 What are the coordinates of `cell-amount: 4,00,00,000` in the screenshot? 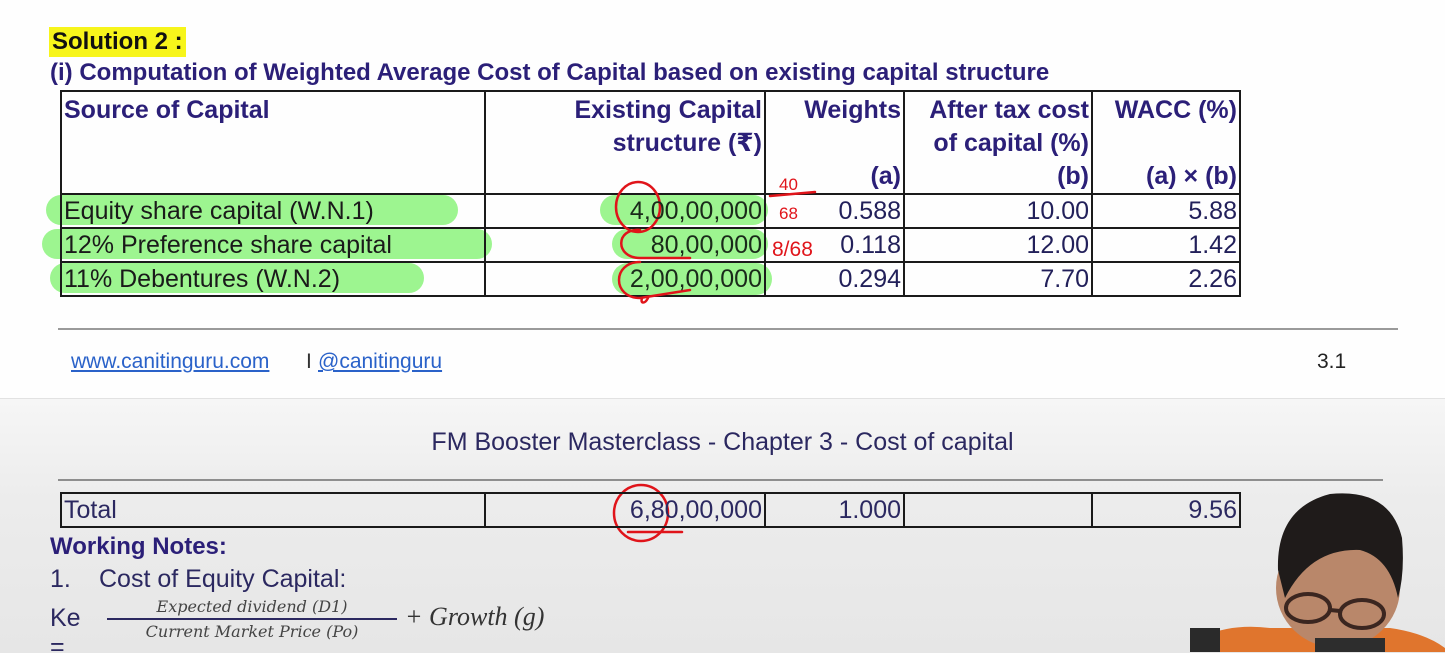 It's located at (625, 211).